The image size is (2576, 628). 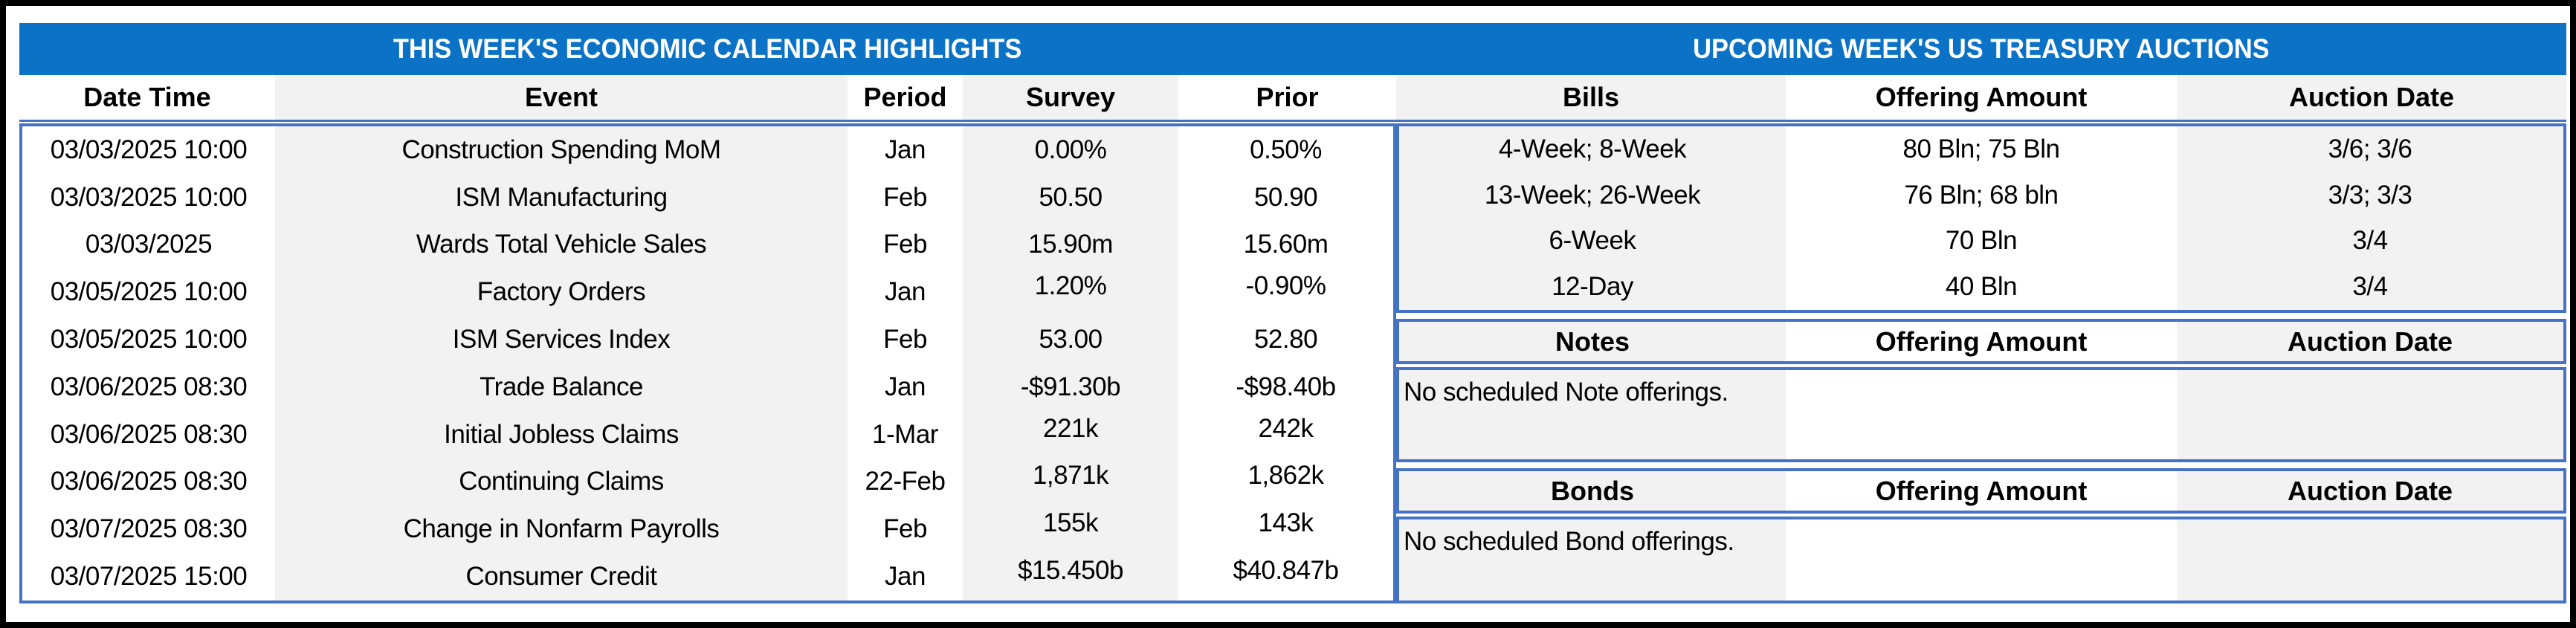 What do you see at coordinates (1070, 292) in the screenshot?
I see `cell-survey: 1.20%` at bounding box center [1070, 292].